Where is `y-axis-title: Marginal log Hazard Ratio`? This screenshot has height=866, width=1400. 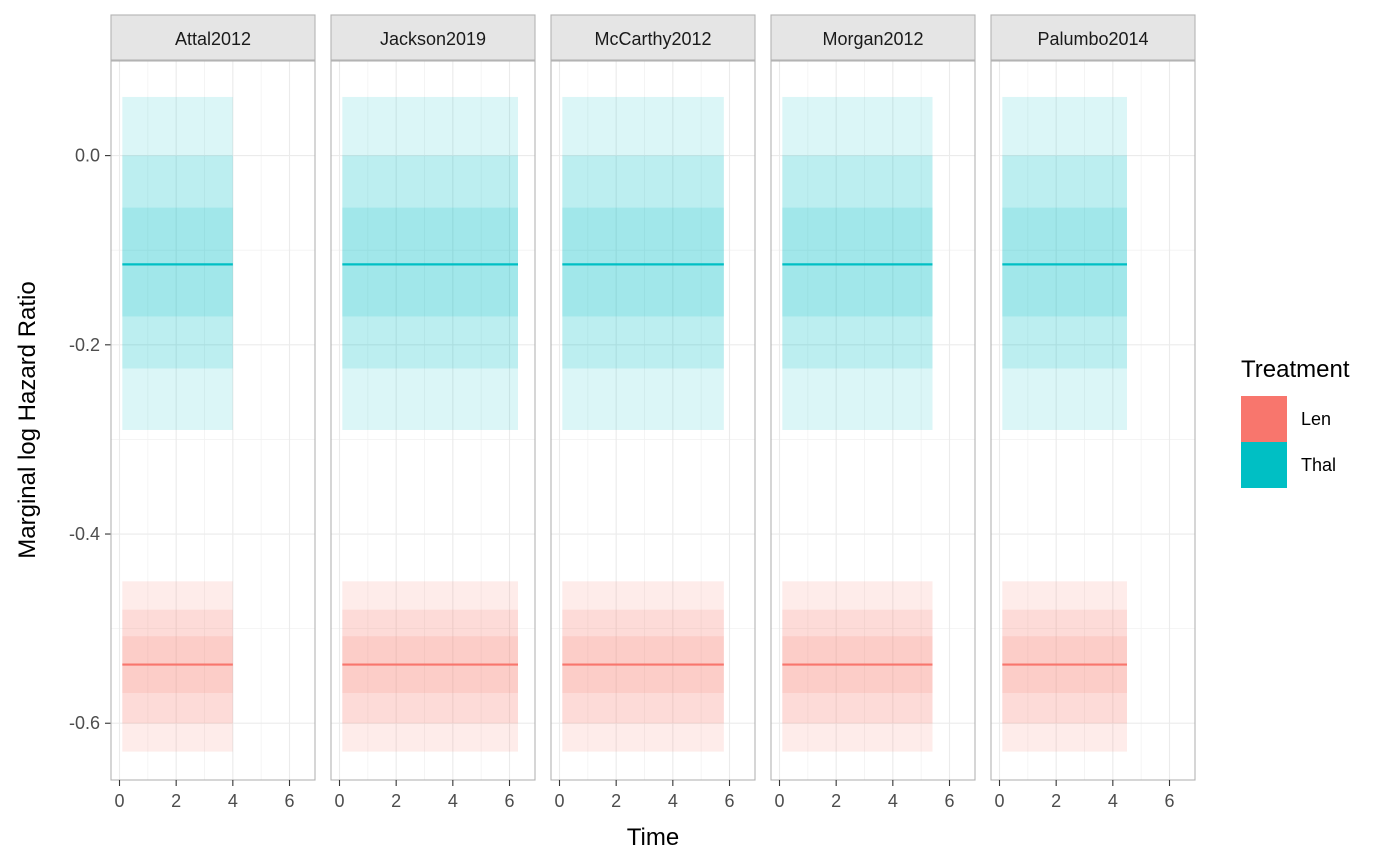
y-axis-title: Marginal log Hazard Ratio is located at coordinates (27, 419).